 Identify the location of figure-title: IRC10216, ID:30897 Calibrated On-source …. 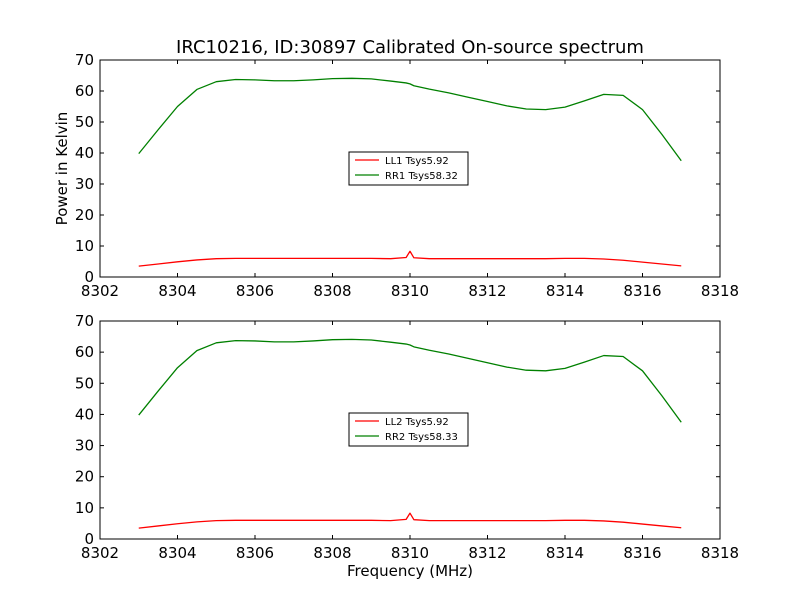
(410, 47).